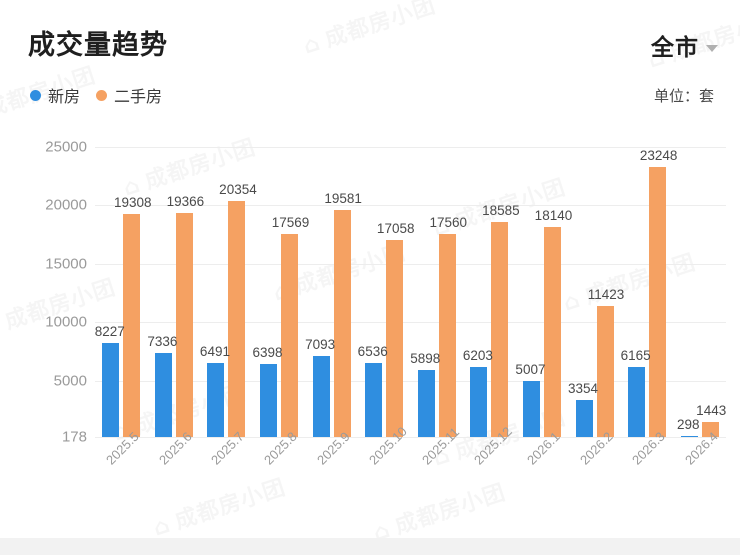 The image size is (740, 555). Describe the element at coordinates (66, 147) in the screenshot. I see `y-axis-tick-label: 25000` at that location.